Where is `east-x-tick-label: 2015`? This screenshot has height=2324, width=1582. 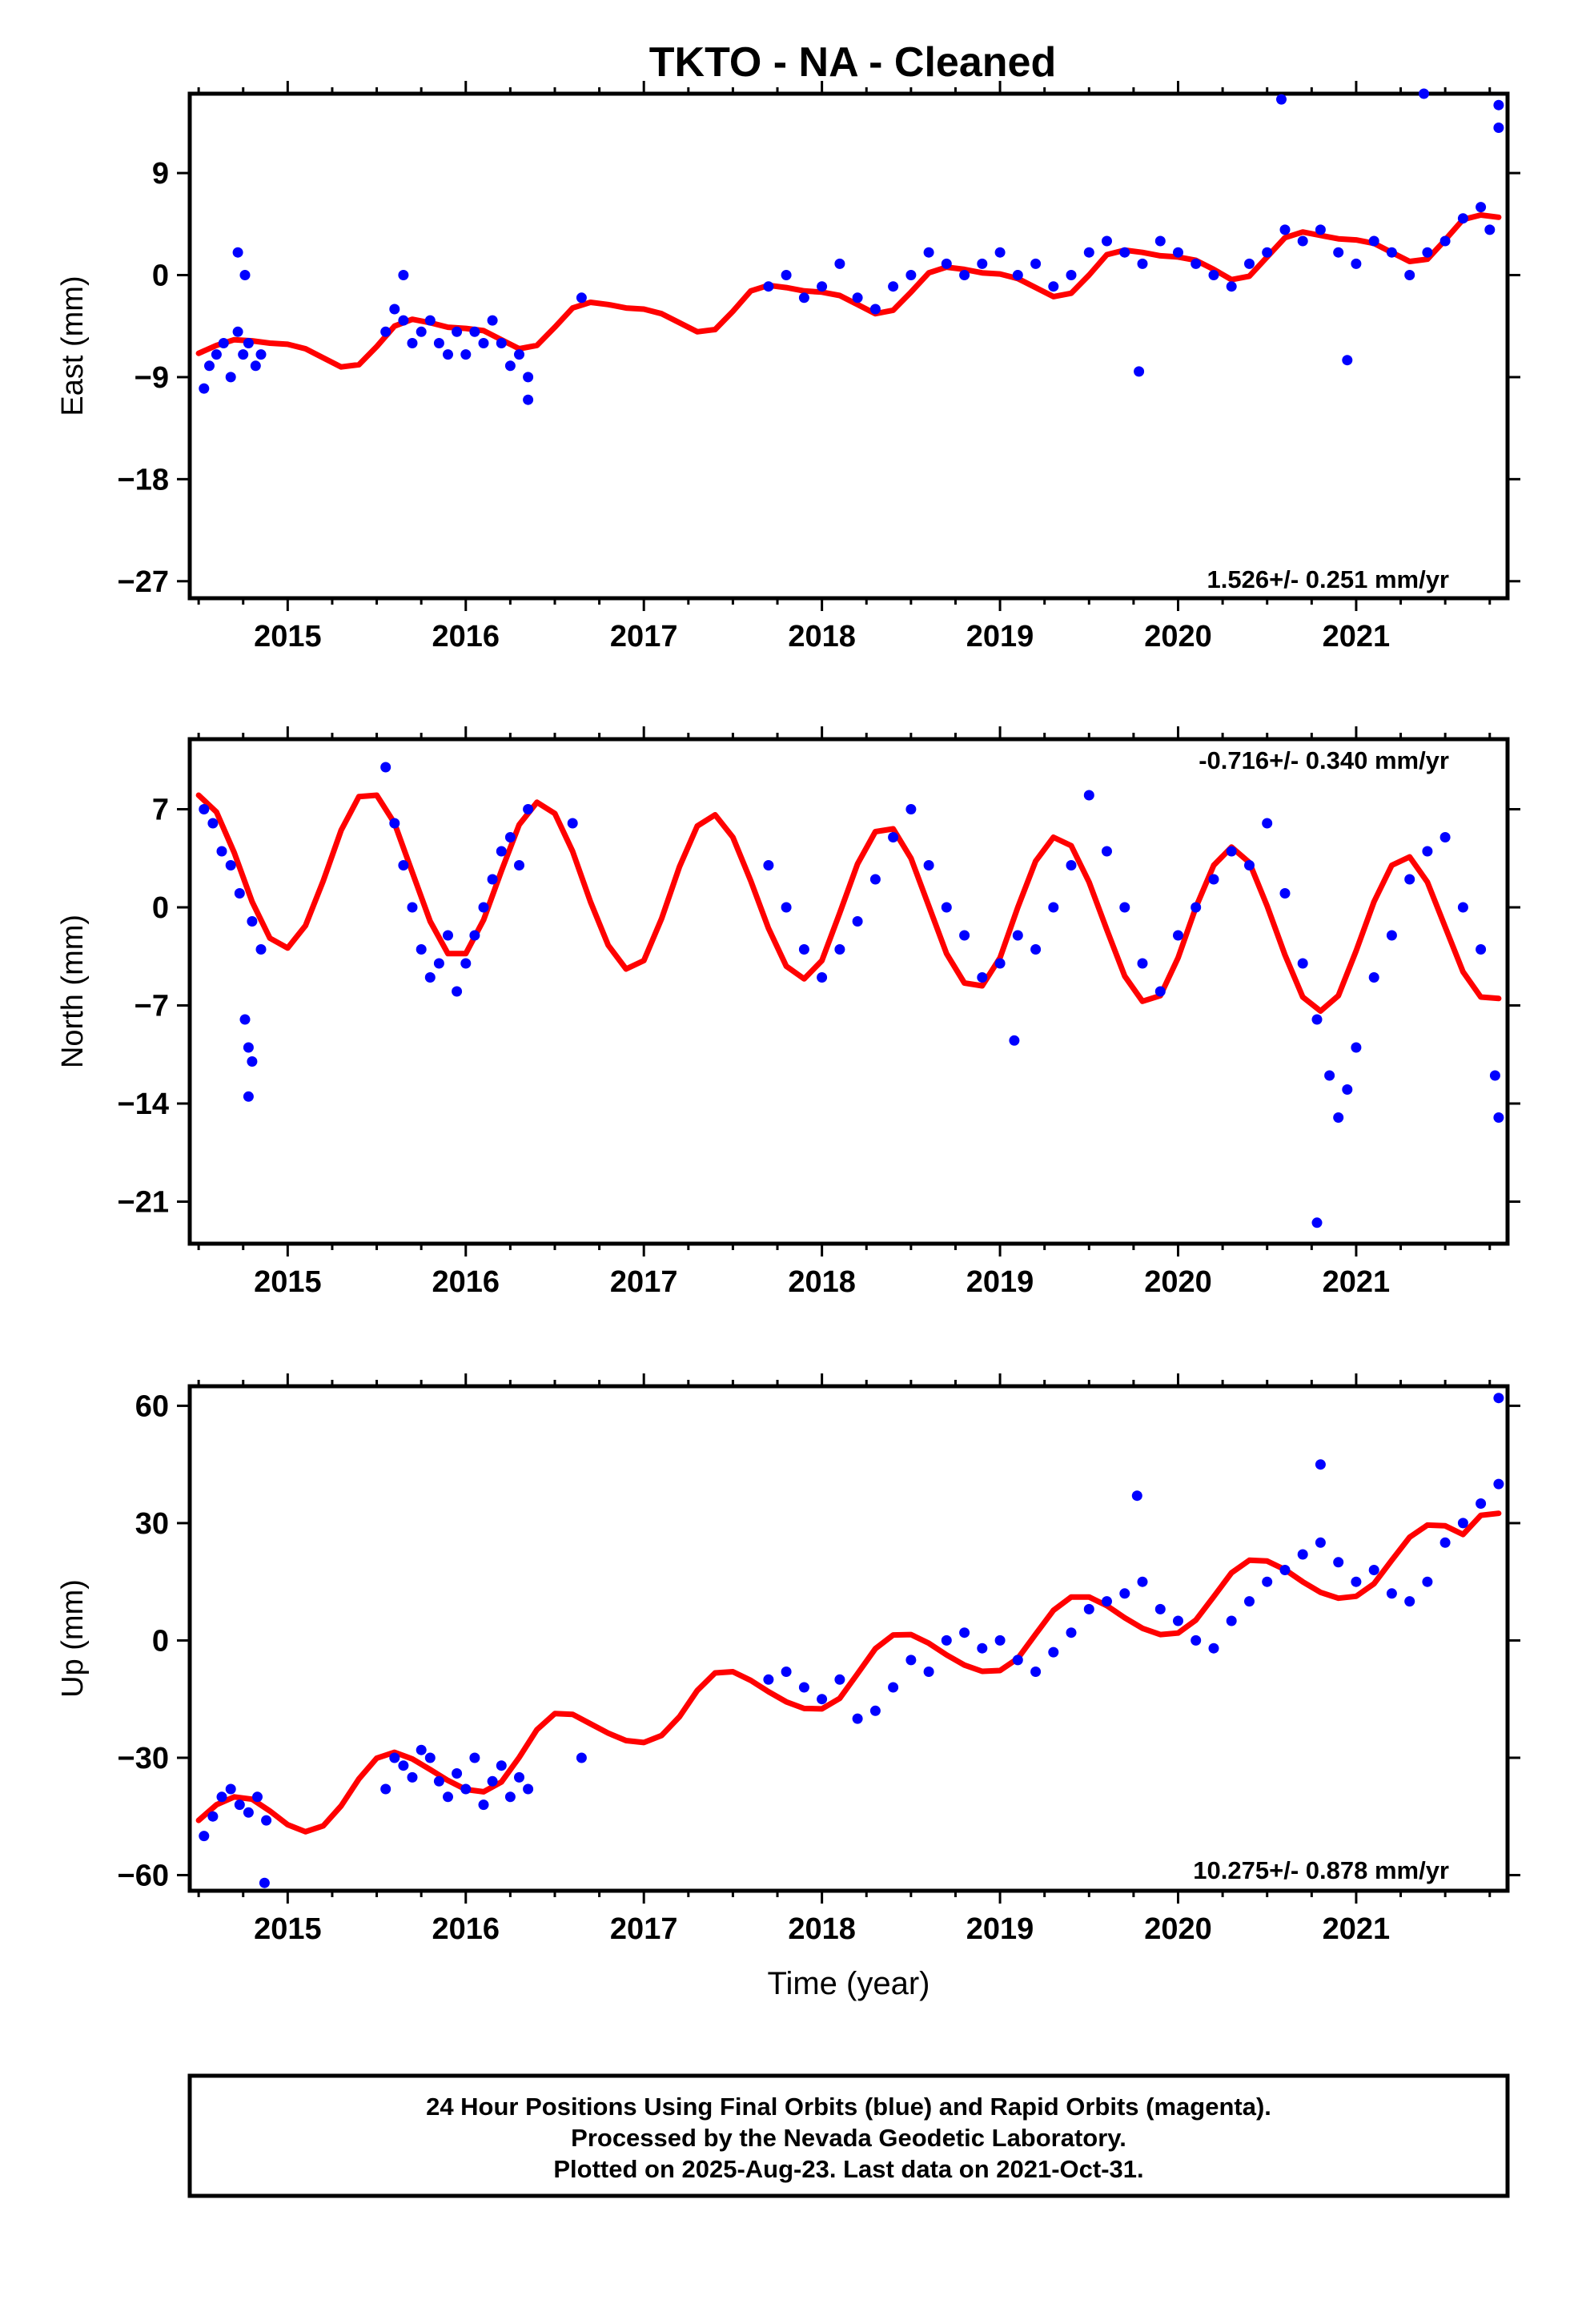 east-x-tick-label: 2015 is located at coordinates (288, 636).